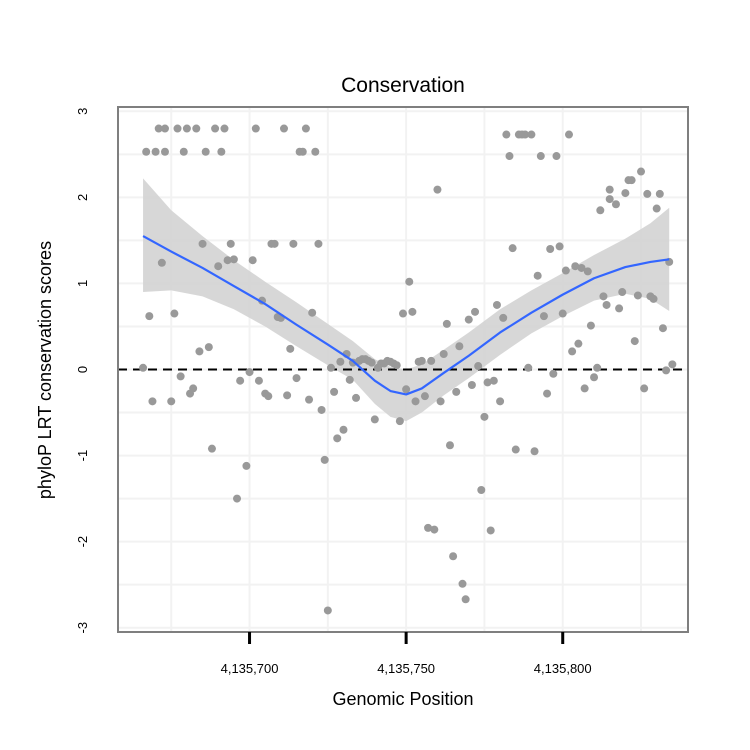  Describe the element at coordinates (82, 283) in the screenshot. I see `y-tick-label: 1` at that location.